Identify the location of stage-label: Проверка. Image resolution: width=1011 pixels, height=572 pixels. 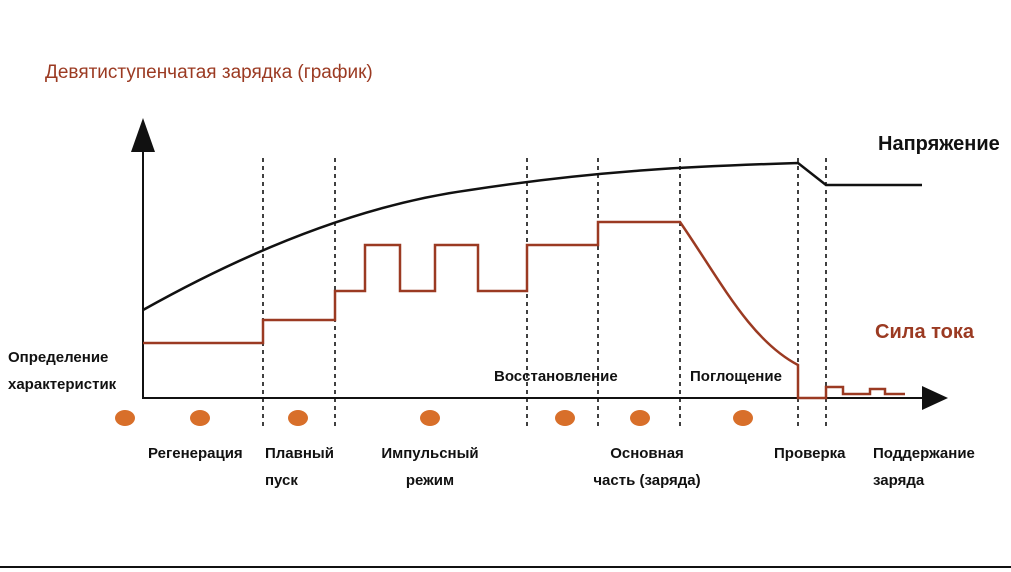
(810, 453).